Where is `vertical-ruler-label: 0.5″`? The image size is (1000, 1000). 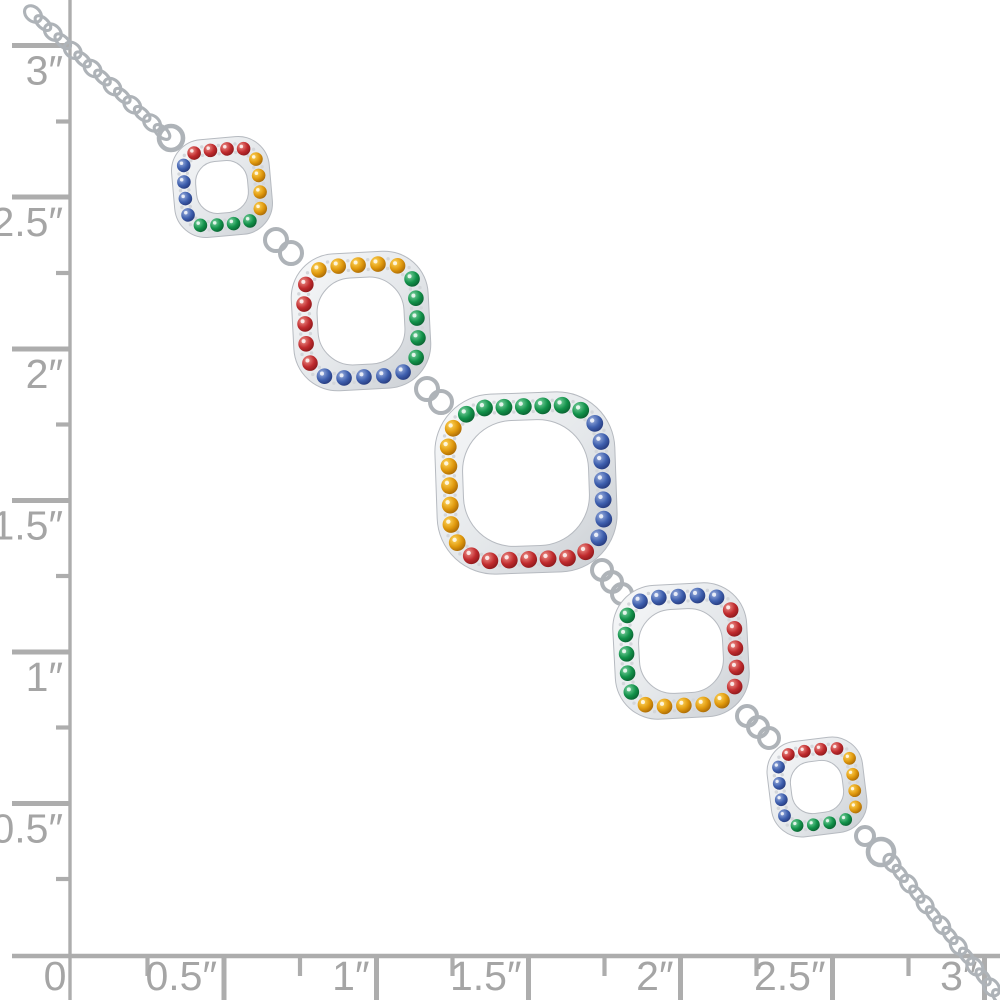 vertical-ruler-label: 0.5″ is located at coordinates (31, 829).